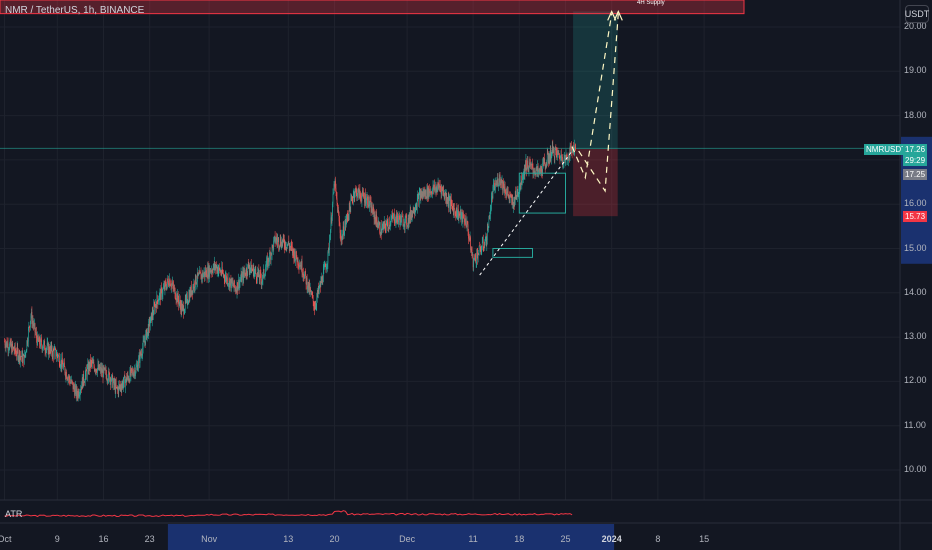 This screenshot has height=550, width=932. Describe the element at coordinates (916, 265) in the screenshot. I see `price-axis` at that location.